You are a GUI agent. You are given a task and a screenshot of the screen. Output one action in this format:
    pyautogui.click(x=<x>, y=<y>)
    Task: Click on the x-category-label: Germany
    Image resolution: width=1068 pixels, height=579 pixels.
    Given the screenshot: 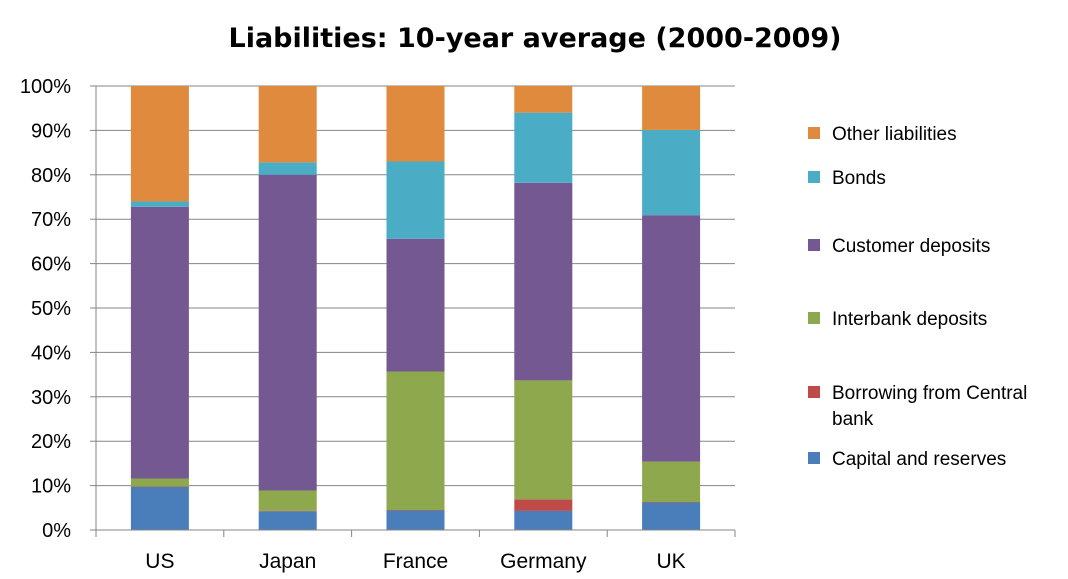 What is the action you would take?
    pyautogui.click(x=543, y=561)
    